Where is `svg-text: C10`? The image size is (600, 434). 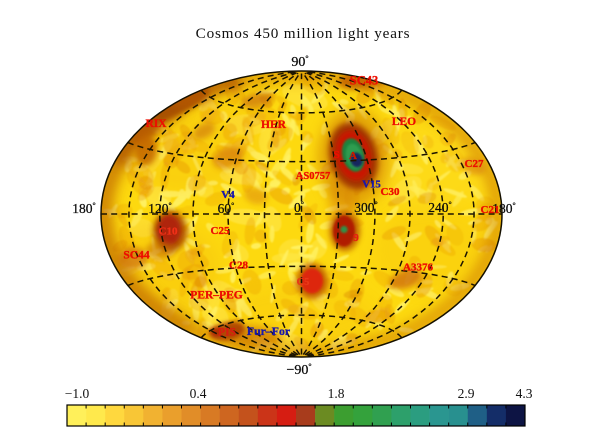 svg-text: C10 is located at coordinates (168, 232).